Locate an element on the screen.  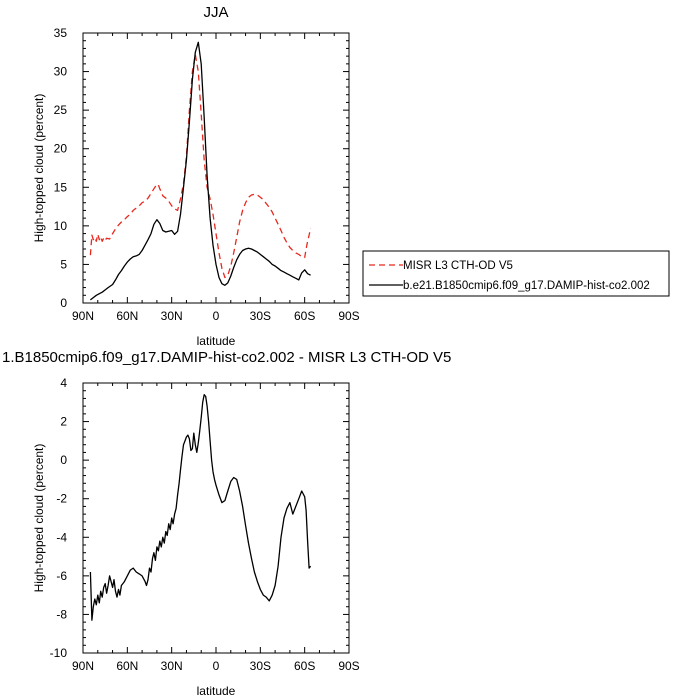
top-y-tick-label: 20 is located at coordinates (61, 149).